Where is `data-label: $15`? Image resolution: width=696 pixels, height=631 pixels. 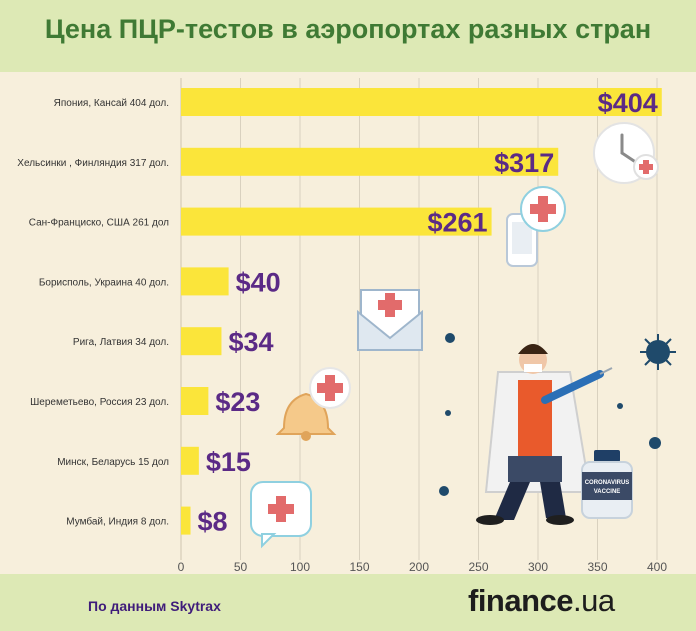 data-label: $15 is located at coordinates (228, 462).